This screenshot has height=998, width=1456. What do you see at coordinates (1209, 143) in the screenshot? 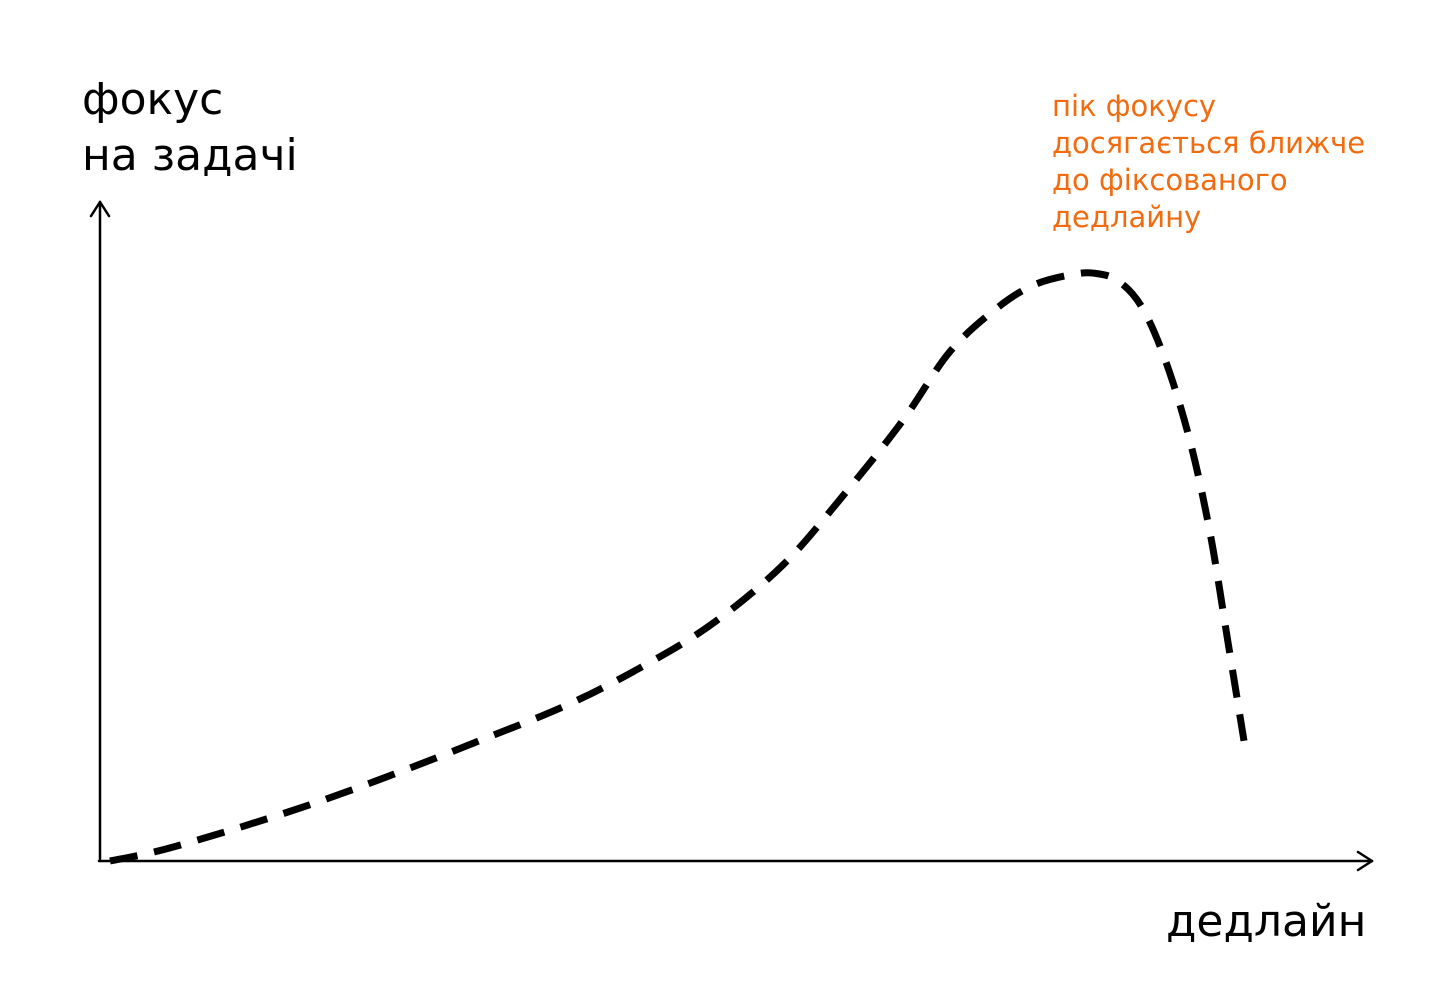
I see `annotation-line-2: досягається ближче` at bounding box center [1209, 143].